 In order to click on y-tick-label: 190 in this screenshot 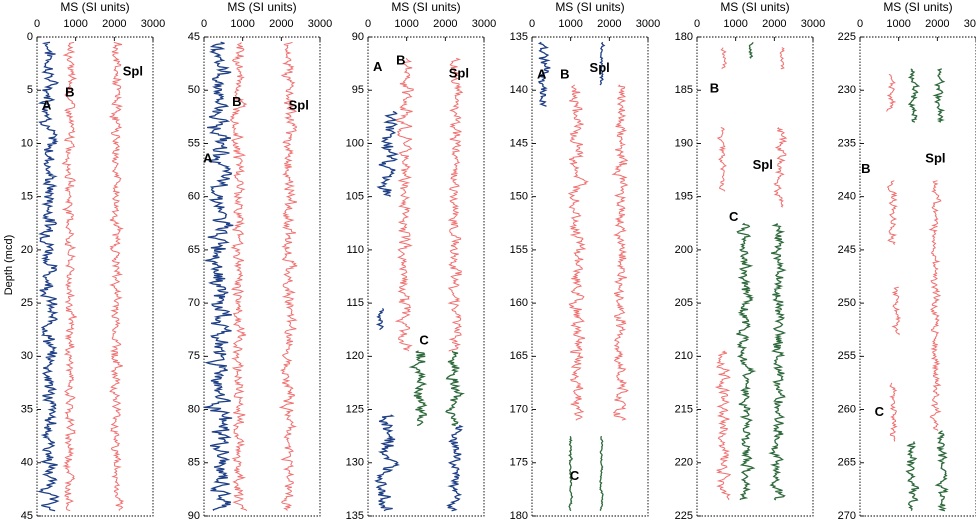, I will do `click(684, 143)`.